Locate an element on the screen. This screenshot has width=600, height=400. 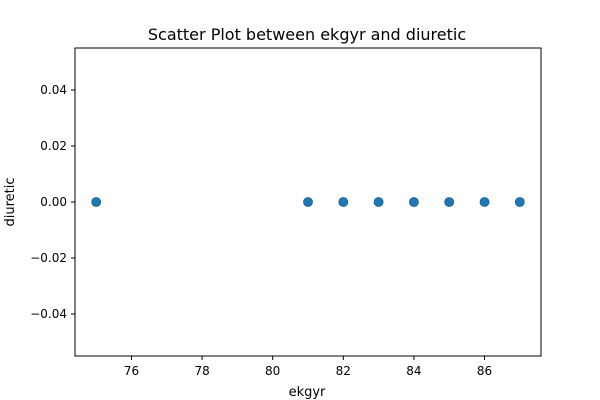
data-points is located at coordinates (308, 202).